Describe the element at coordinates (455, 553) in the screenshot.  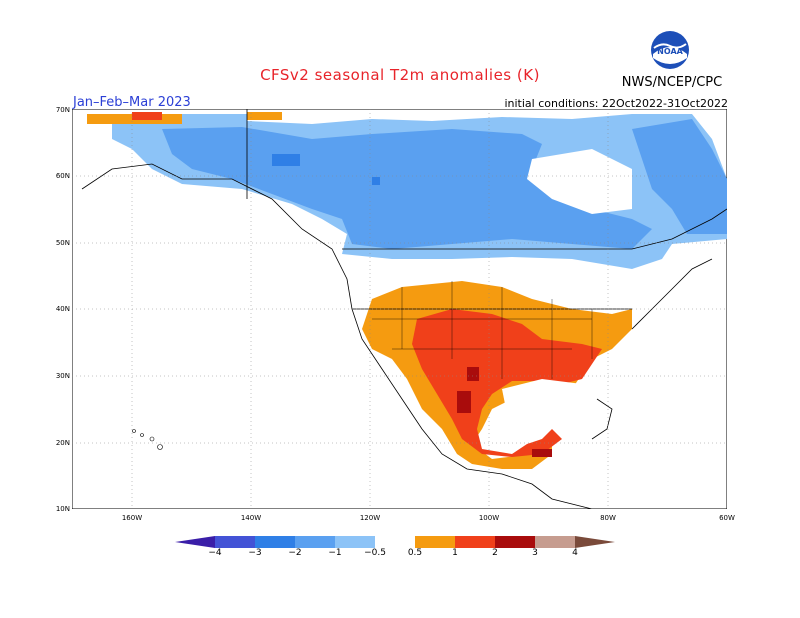
I see `colorbar-label-1: 1` at that location.